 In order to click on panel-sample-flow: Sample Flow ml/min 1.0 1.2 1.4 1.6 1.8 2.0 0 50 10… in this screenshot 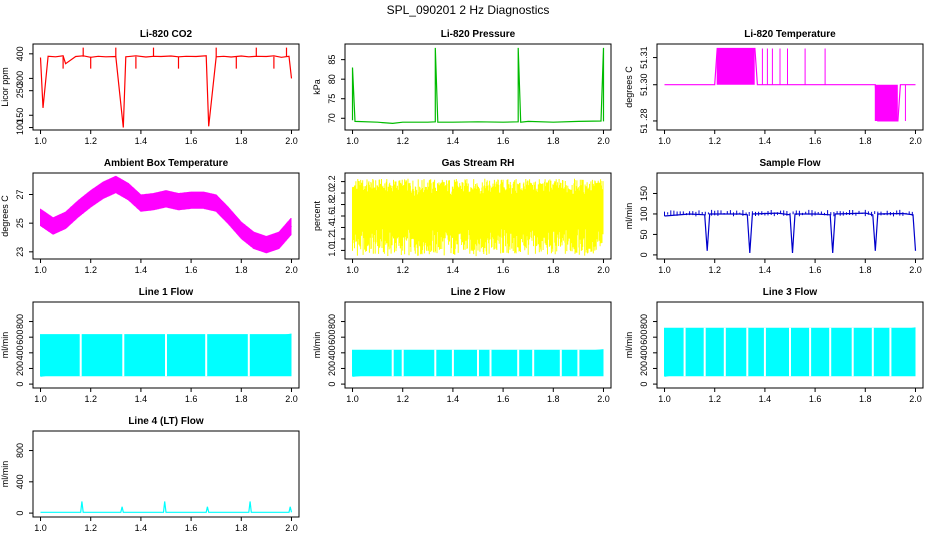, I will do `click(774, 216)`.